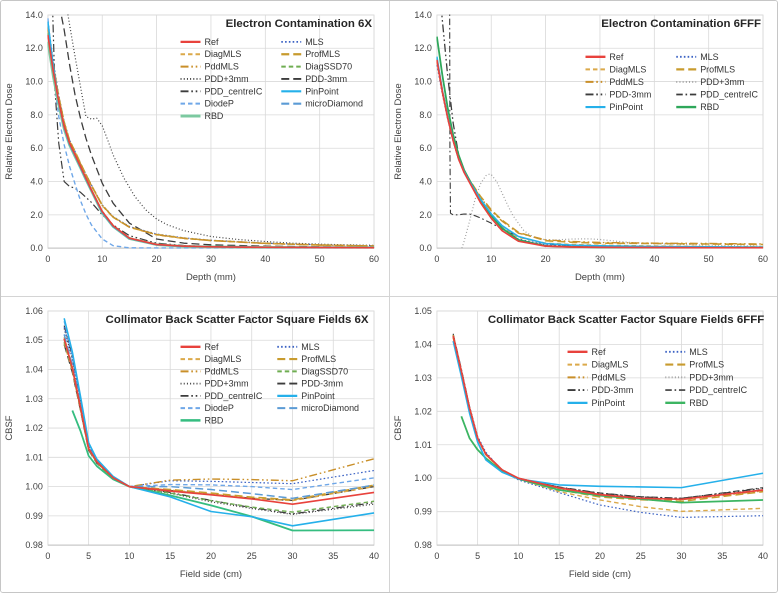 This screenshot has height=593, width=778. I want to click on y-tick-label: 10.0, so click(33, 82).